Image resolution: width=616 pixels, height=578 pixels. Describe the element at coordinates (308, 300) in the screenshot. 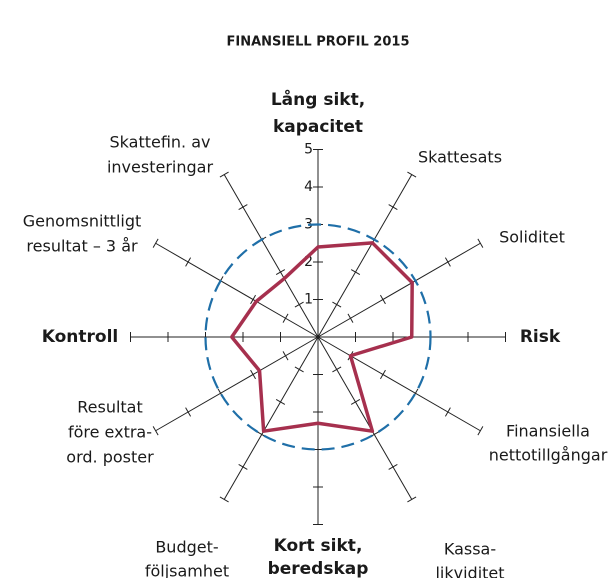

I see `r-tick-label: 1` at that location.